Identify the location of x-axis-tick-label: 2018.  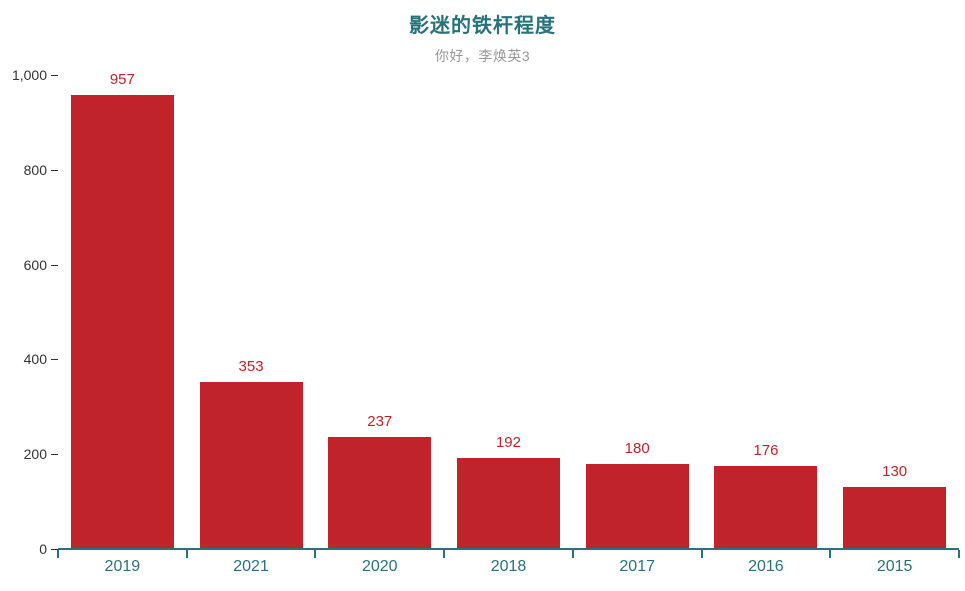
(508, 566).